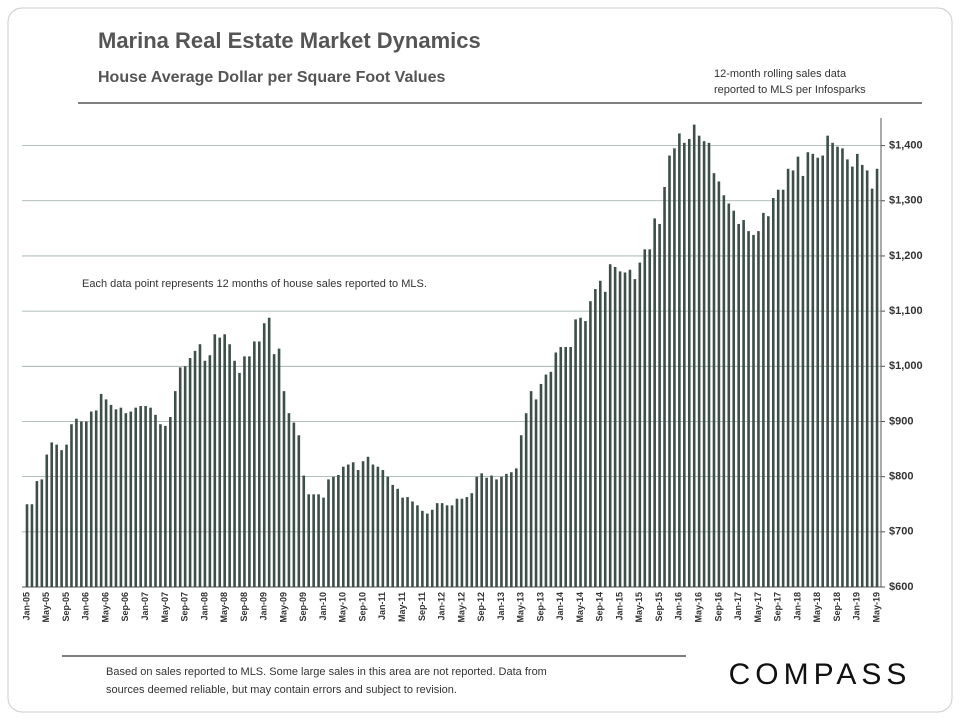 This screenshot has width=960, height=720. Describe the element at coordinates (26, 606) in the screenshot. I see `x-tick-label: Jan-05` at that location.